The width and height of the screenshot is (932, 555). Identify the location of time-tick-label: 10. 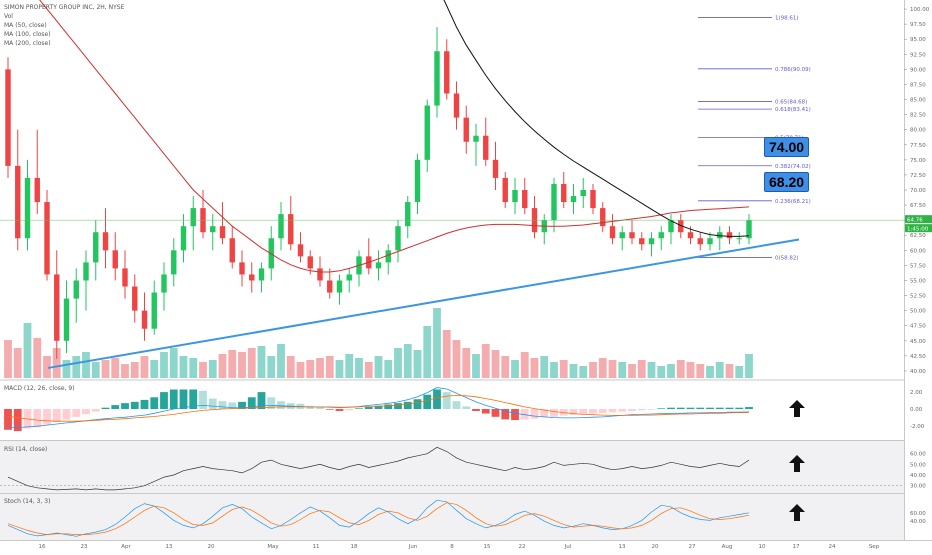
(762, 547).